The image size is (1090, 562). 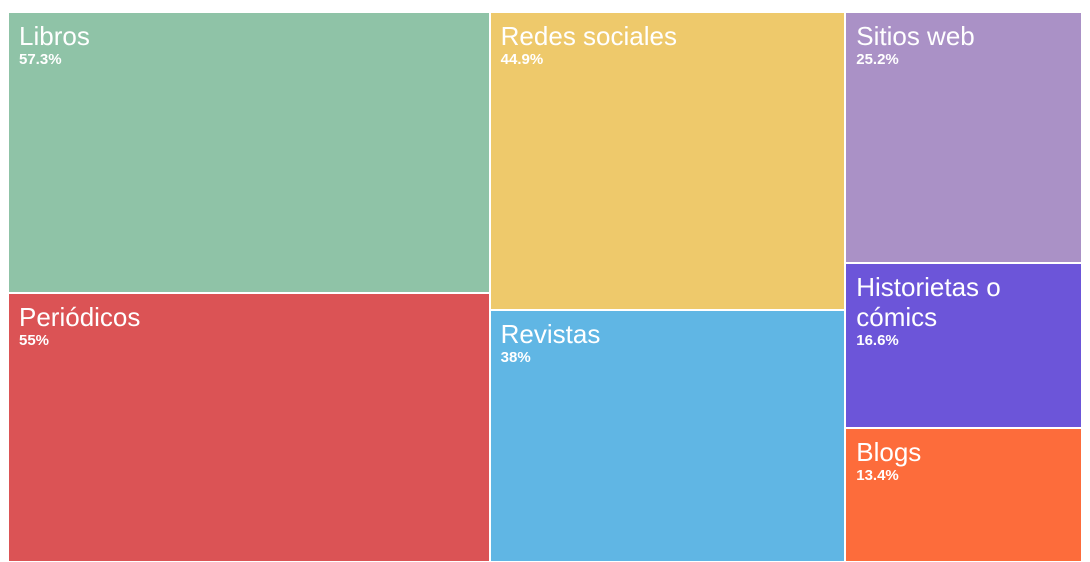 What do you see at coordinates (34, 340) in the screenshot?
I see `cell-value: 55%` at bounding box center [34, 340].